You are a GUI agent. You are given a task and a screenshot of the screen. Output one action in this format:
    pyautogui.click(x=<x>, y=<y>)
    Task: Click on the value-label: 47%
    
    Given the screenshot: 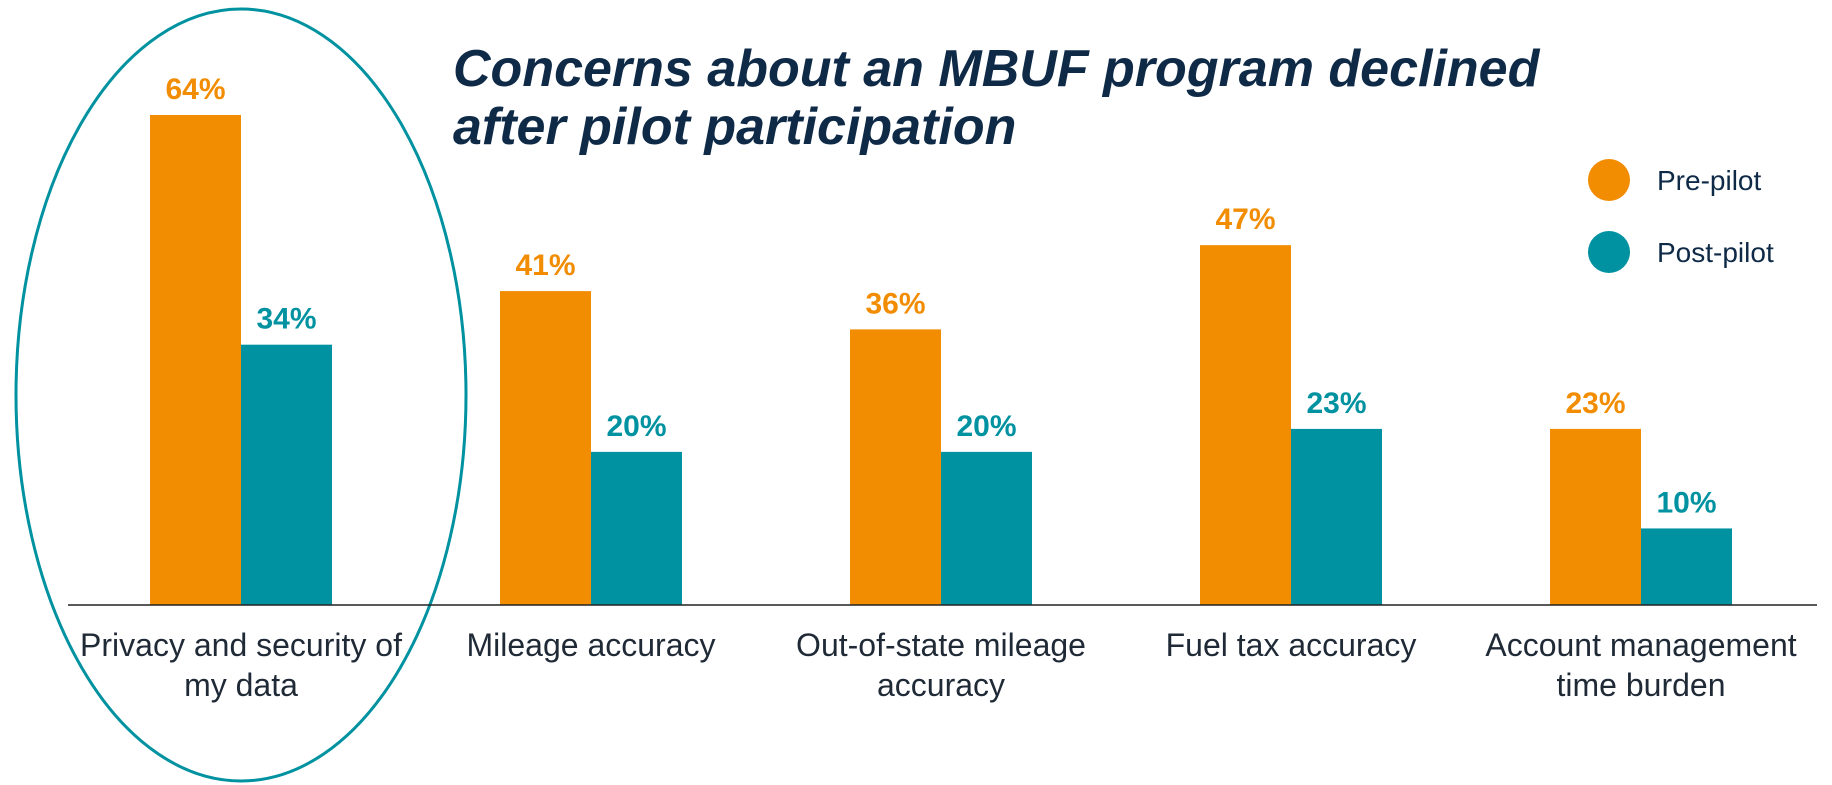 What is the action you would take?
    pyautogui.click(x=1245, y=219)
    